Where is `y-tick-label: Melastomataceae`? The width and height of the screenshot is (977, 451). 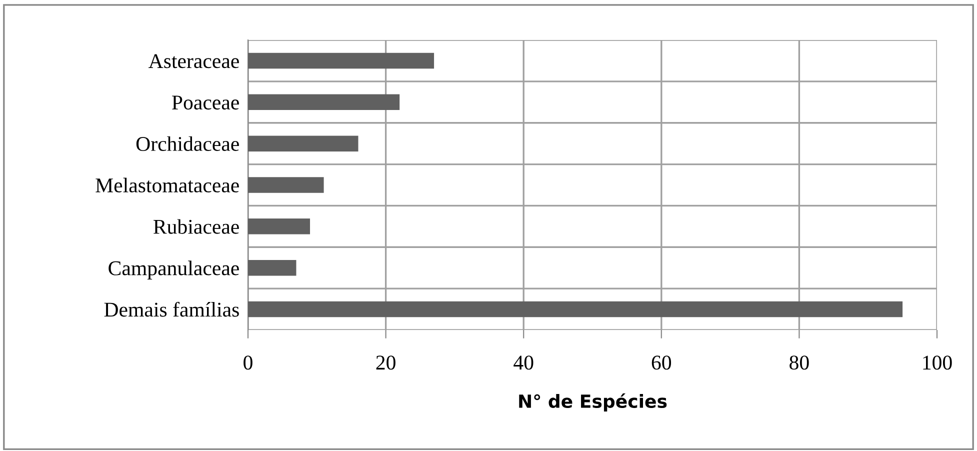 y-tick-label: Melastomataceae is located at coordinates (167, 185).